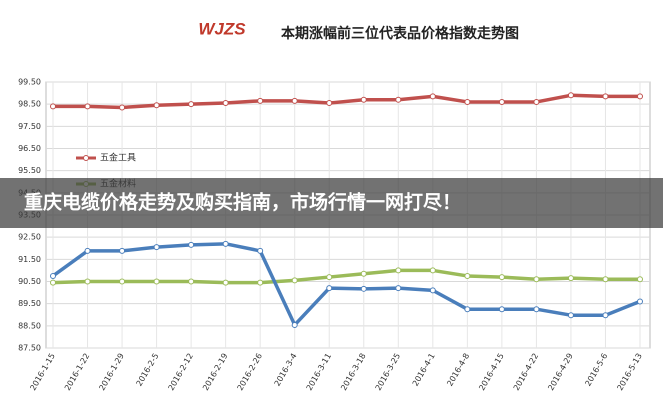 The image size is (663, 400). What do you see at coordinates (29, 303) in the screenshot?
I see `y-tick-label: 89.50` at bounding box center [29, 303].